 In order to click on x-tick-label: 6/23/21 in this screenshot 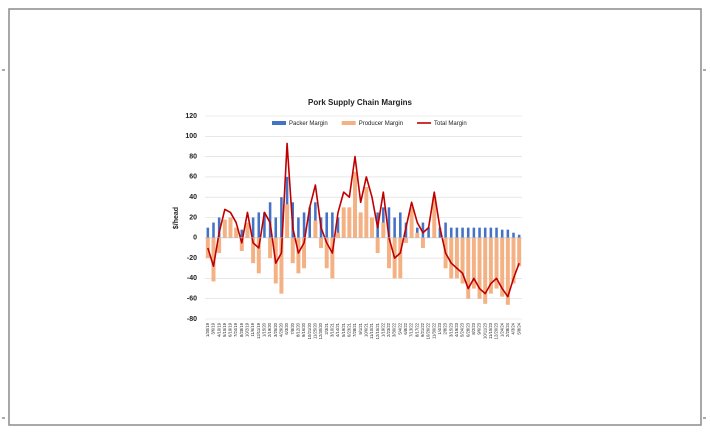, I will do `click(348, 329)`.